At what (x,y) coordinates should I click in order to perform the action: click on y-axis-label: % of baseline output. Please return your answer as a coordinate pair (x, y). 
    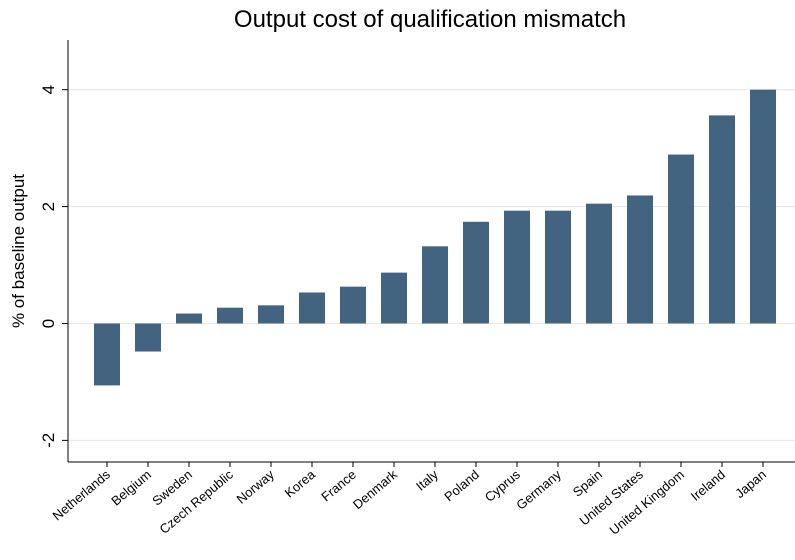
    Looking at the image, I should click on (18, 251).